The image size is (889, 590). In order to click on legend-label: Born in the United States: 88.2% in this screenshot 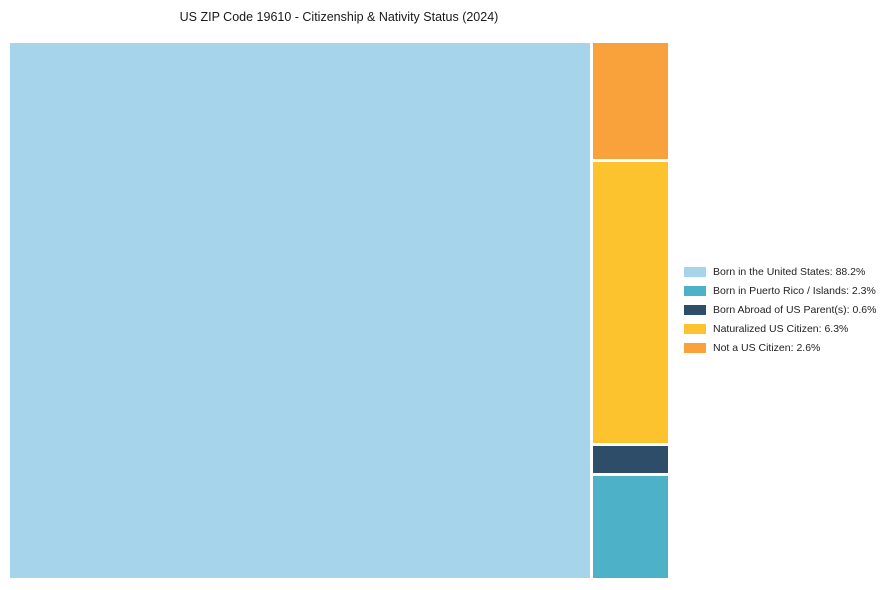, I will do `click(789, 272)`.